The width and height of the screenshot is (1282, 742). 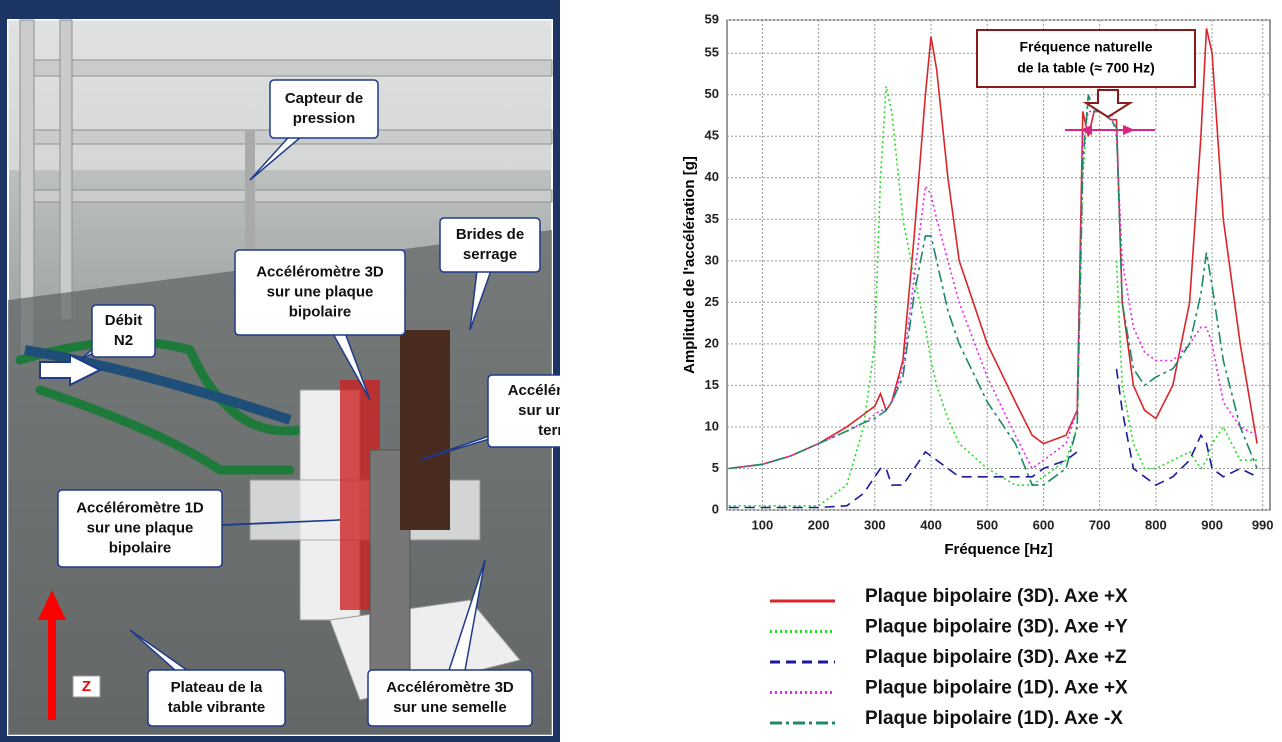 What do you see at coordinates (123, 340) in the screenshot?
I see `callout-text: N2` at bounding box center [123, 340].